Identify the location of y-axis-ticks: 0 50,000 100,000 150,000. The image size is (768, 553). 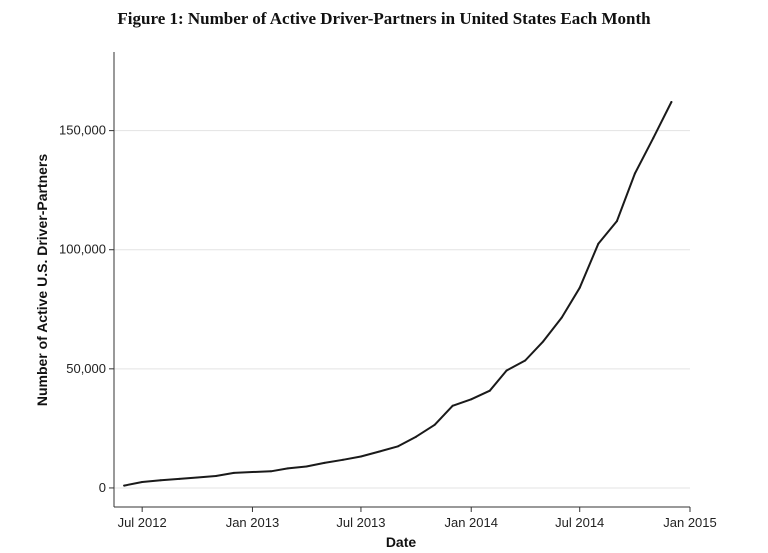
(86, 309).